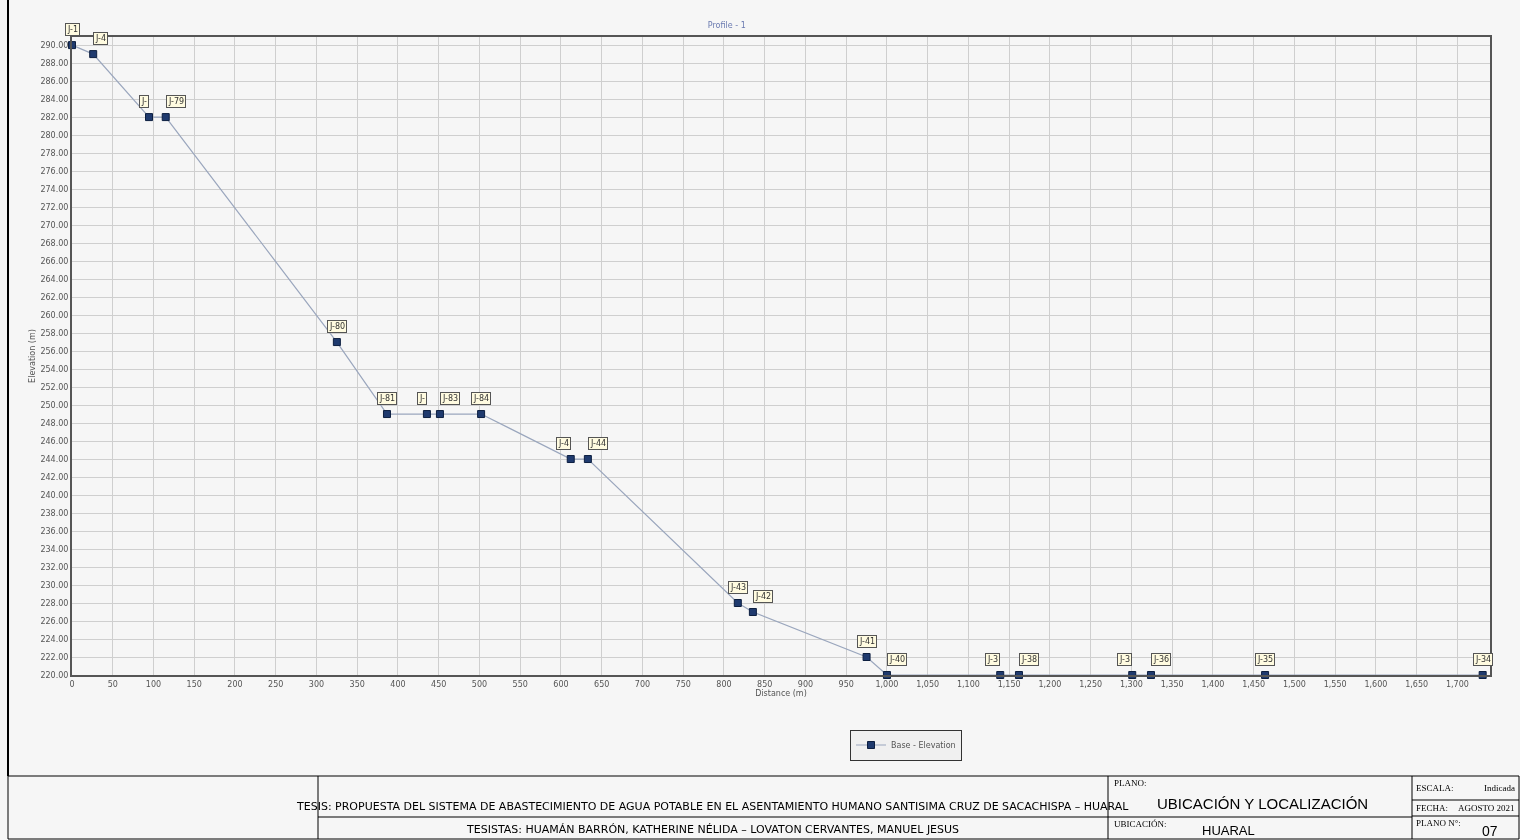 The height and width of the screenshot is (840, 1520). Describe the element at coordinates (32, 356) in the screenshot. I see `y-axis-title: Elevation (m)` at that location.